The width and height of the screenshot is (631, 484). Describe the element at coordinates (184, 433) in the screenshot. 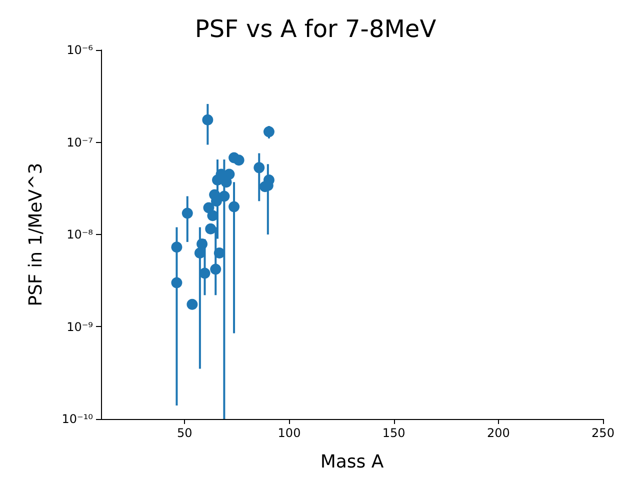

I see `x-tick-label: 50` at that location.